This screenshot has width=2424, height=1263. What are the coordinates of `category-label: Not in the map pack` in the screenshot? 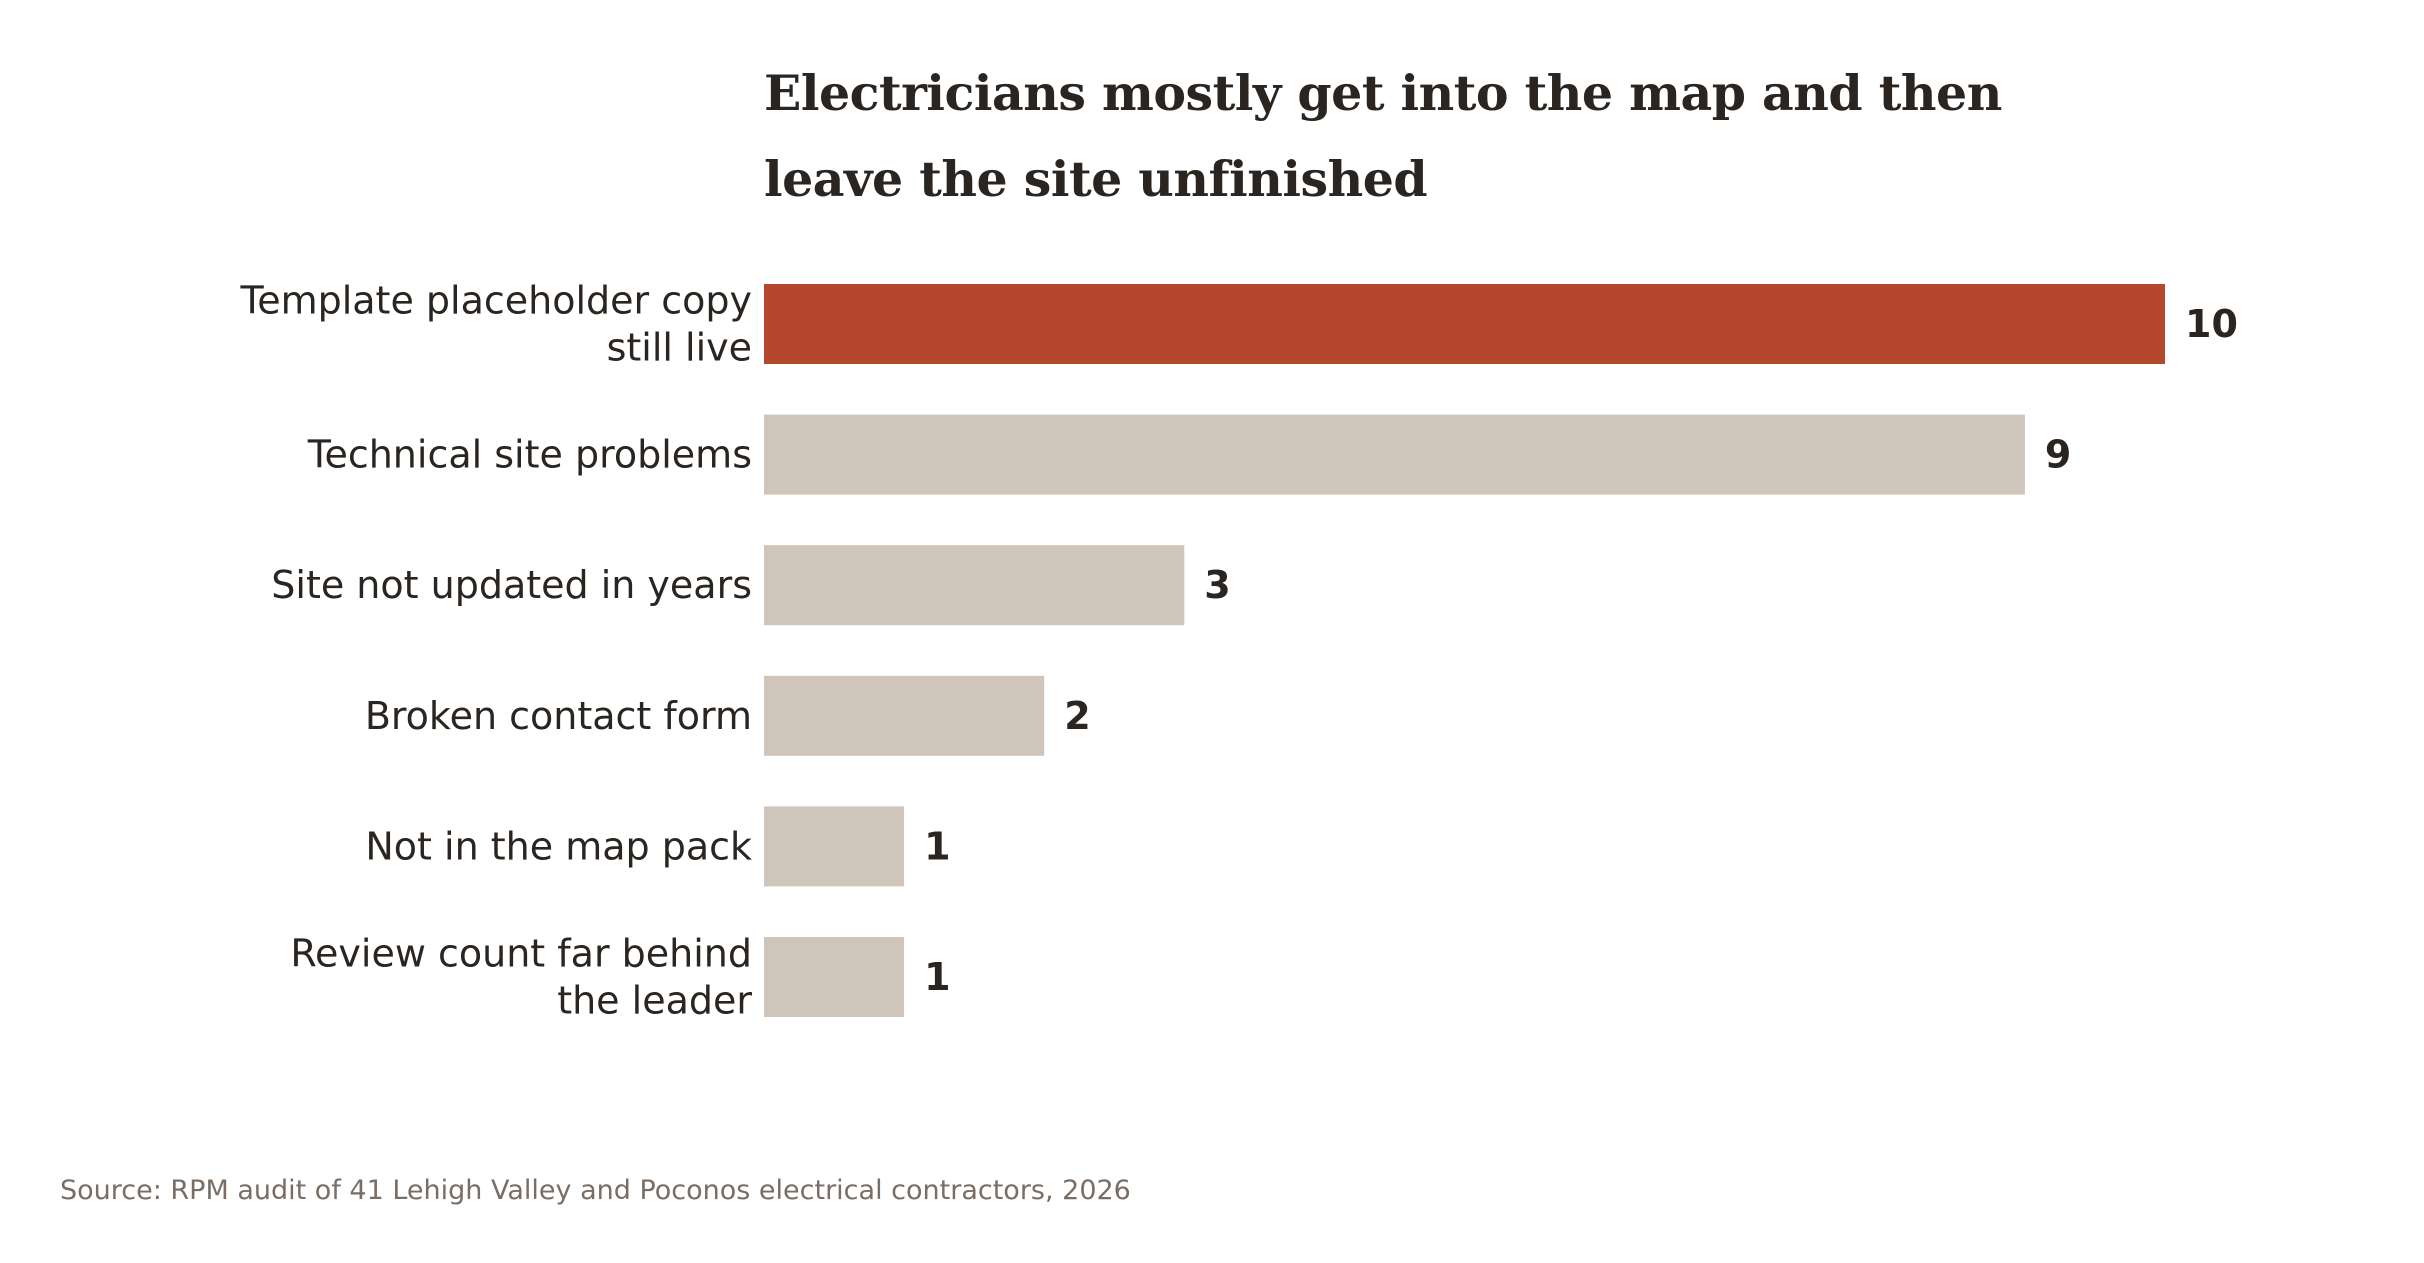 It's located at (558, 846).